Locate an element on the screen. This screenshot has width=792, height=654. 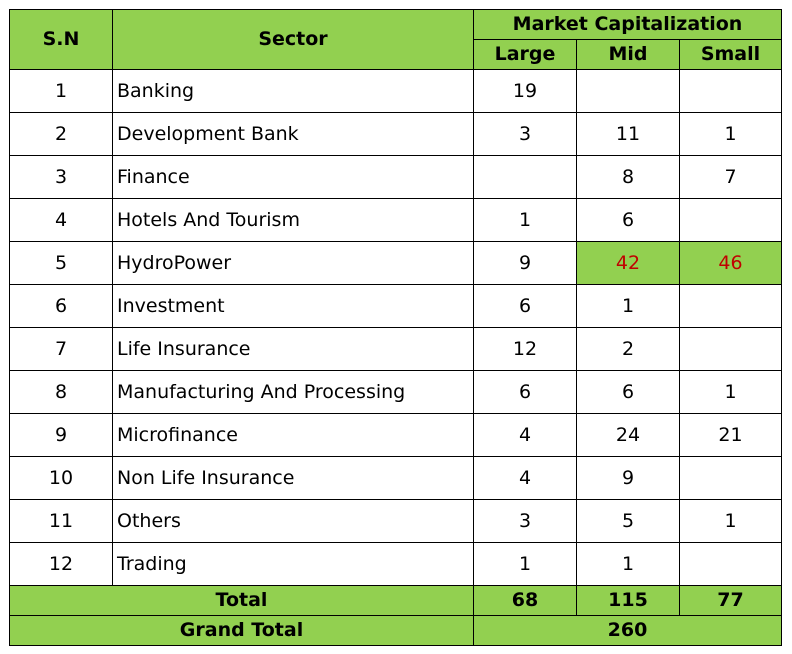
table-row: 1 Banking 19 is located at coordinates (395, 91).